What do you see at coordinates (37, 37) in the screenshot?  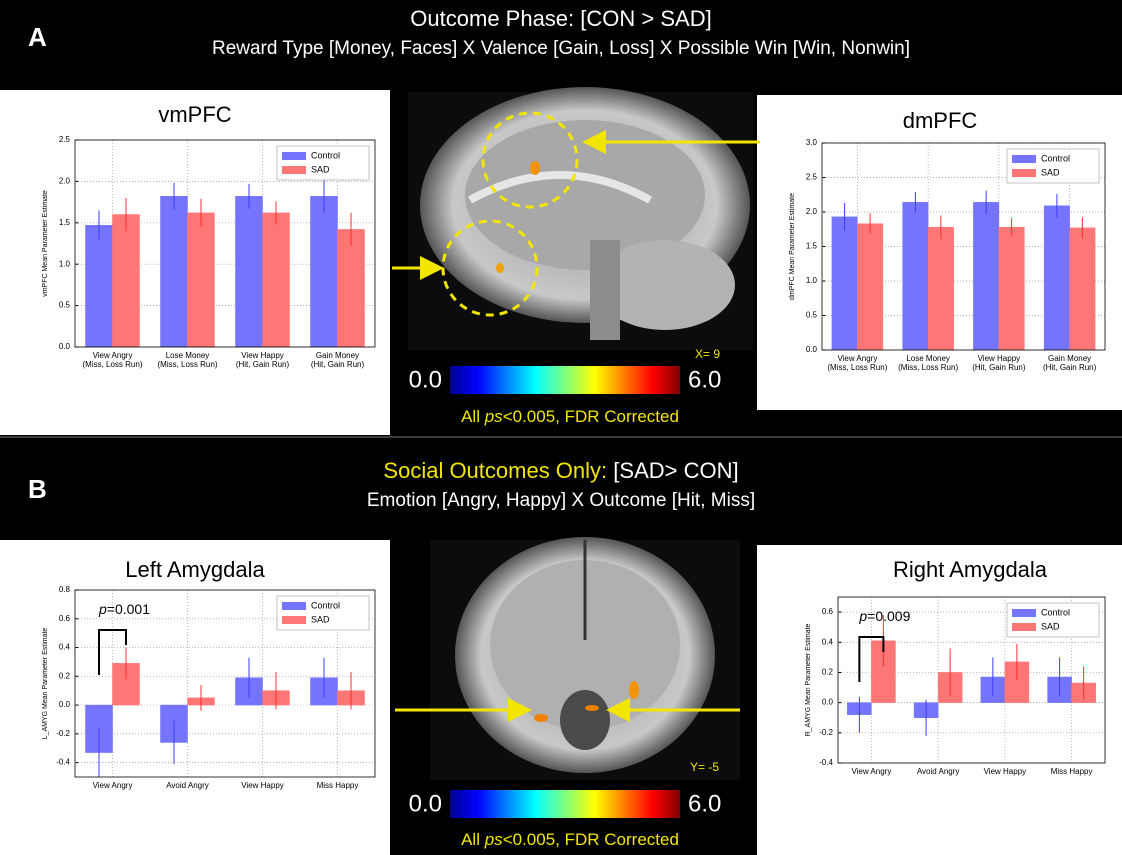 I see `panel-letter: A` at bounding box center [37, 37].